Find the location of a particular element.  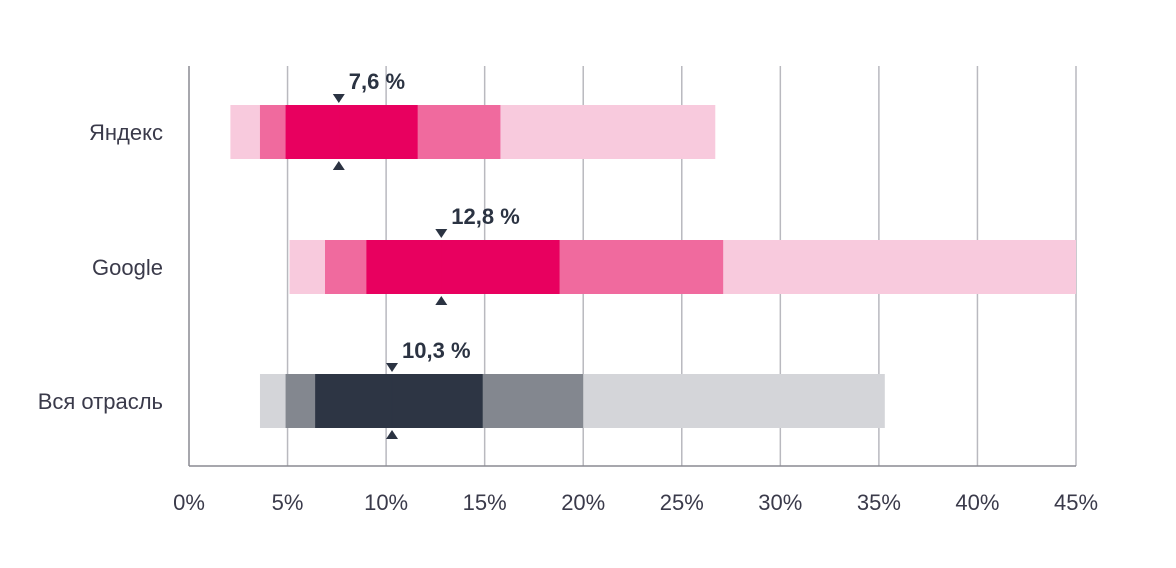

x-tick-label: 0% is located at coordinates (189, 502).